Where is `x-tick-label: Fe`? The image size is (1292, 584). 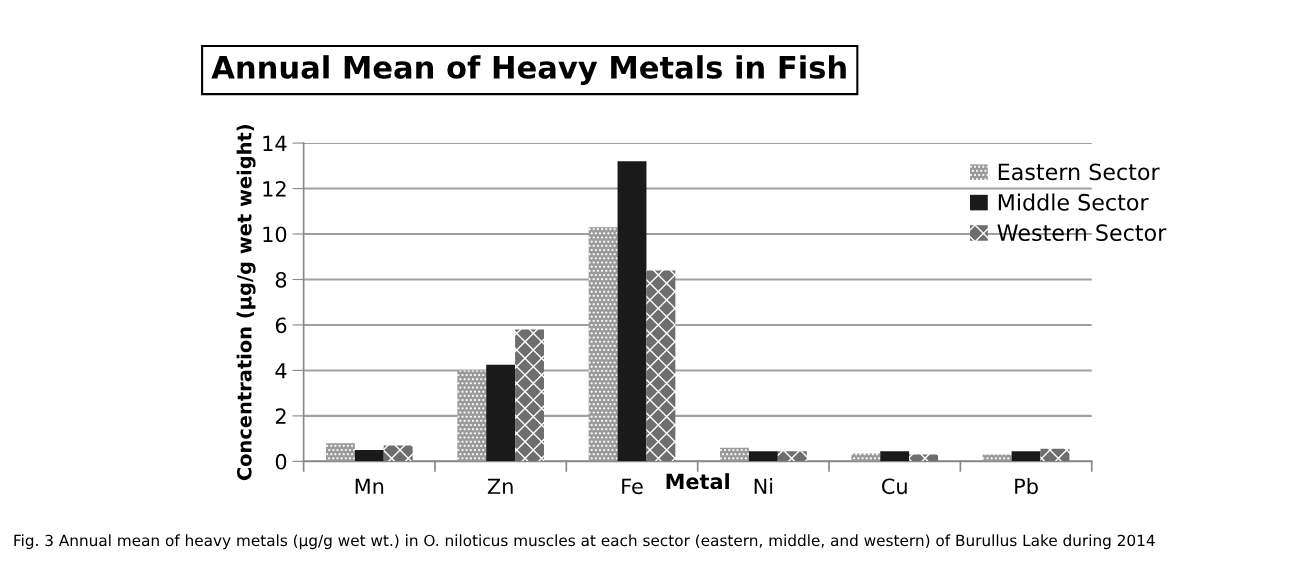
x-tick-label: Fe is located at coordinates (632, 486).